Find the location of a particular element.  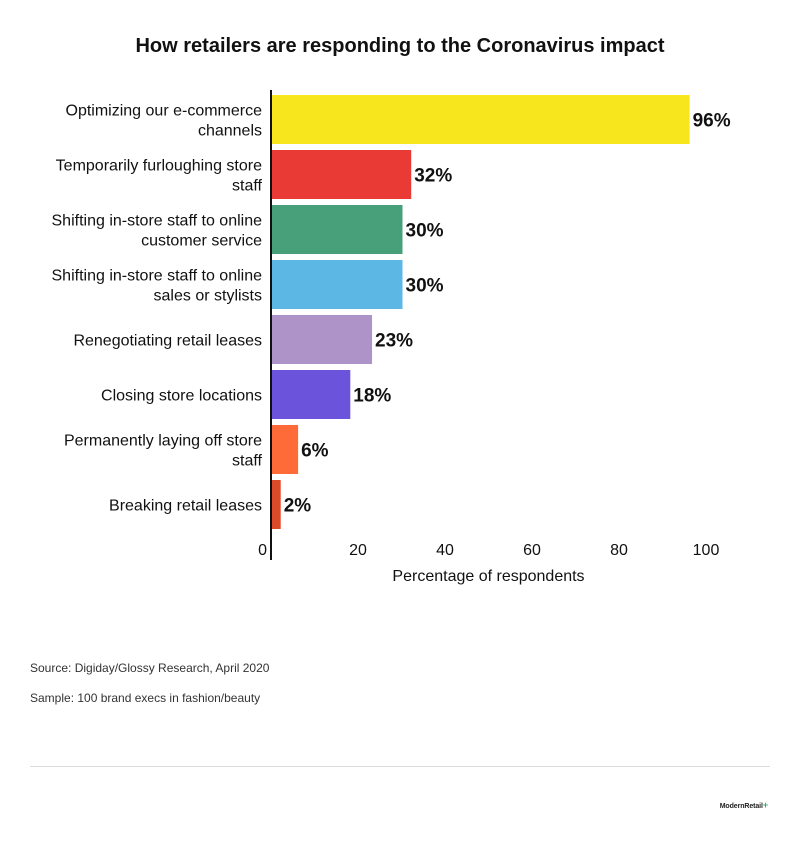

x-tick-label-40: 40 is located at coordinates (445, 550).